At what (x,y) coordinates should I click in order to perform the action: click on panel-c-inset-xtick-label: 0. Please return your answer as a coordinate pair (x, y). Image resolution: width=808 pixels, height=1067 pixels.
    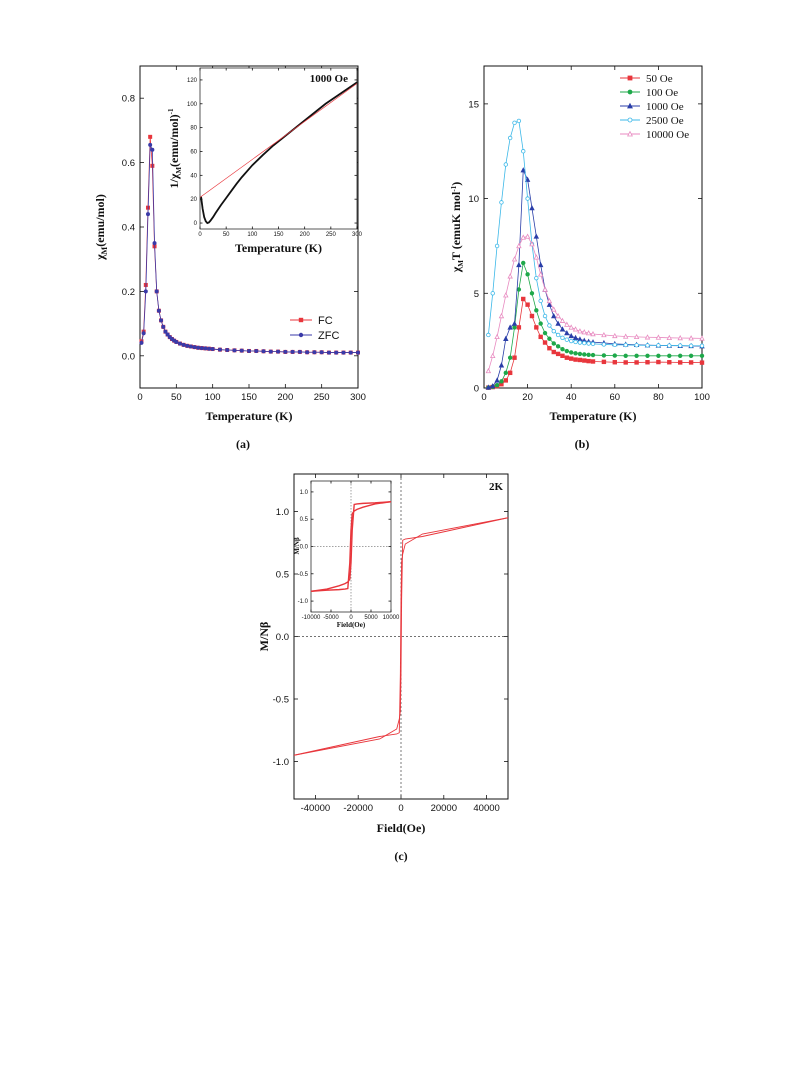
    Looking at the image, I should click on (351, 618).